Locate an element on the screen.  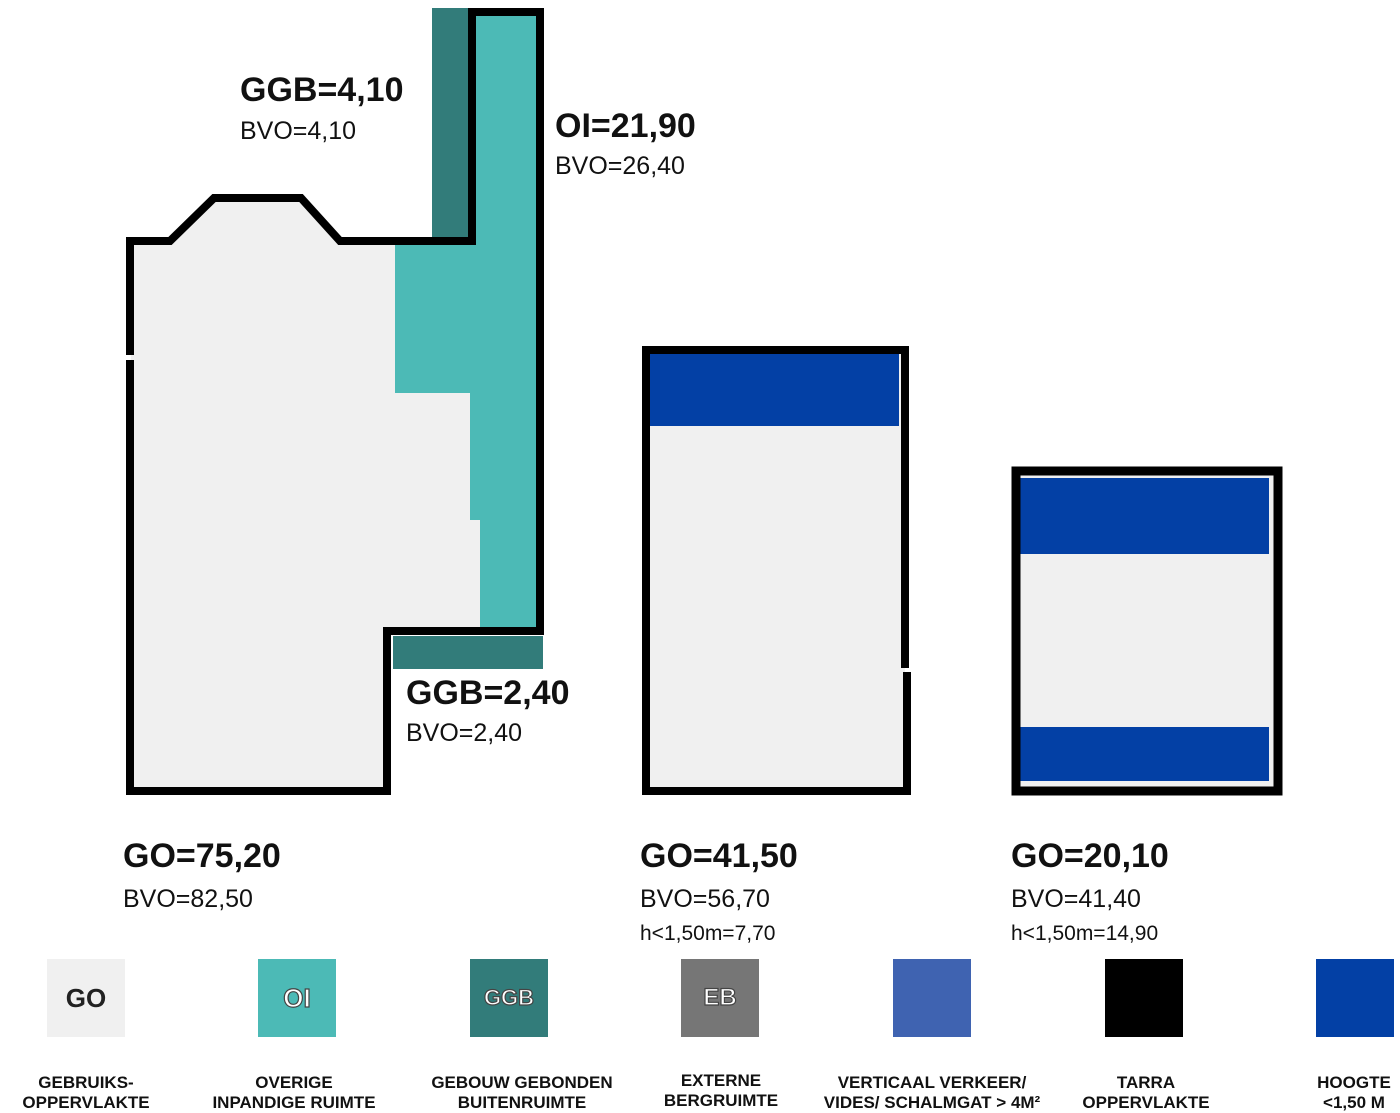
floor-3-go-value: GO=20,10 is located at coordinates (1090, 856).